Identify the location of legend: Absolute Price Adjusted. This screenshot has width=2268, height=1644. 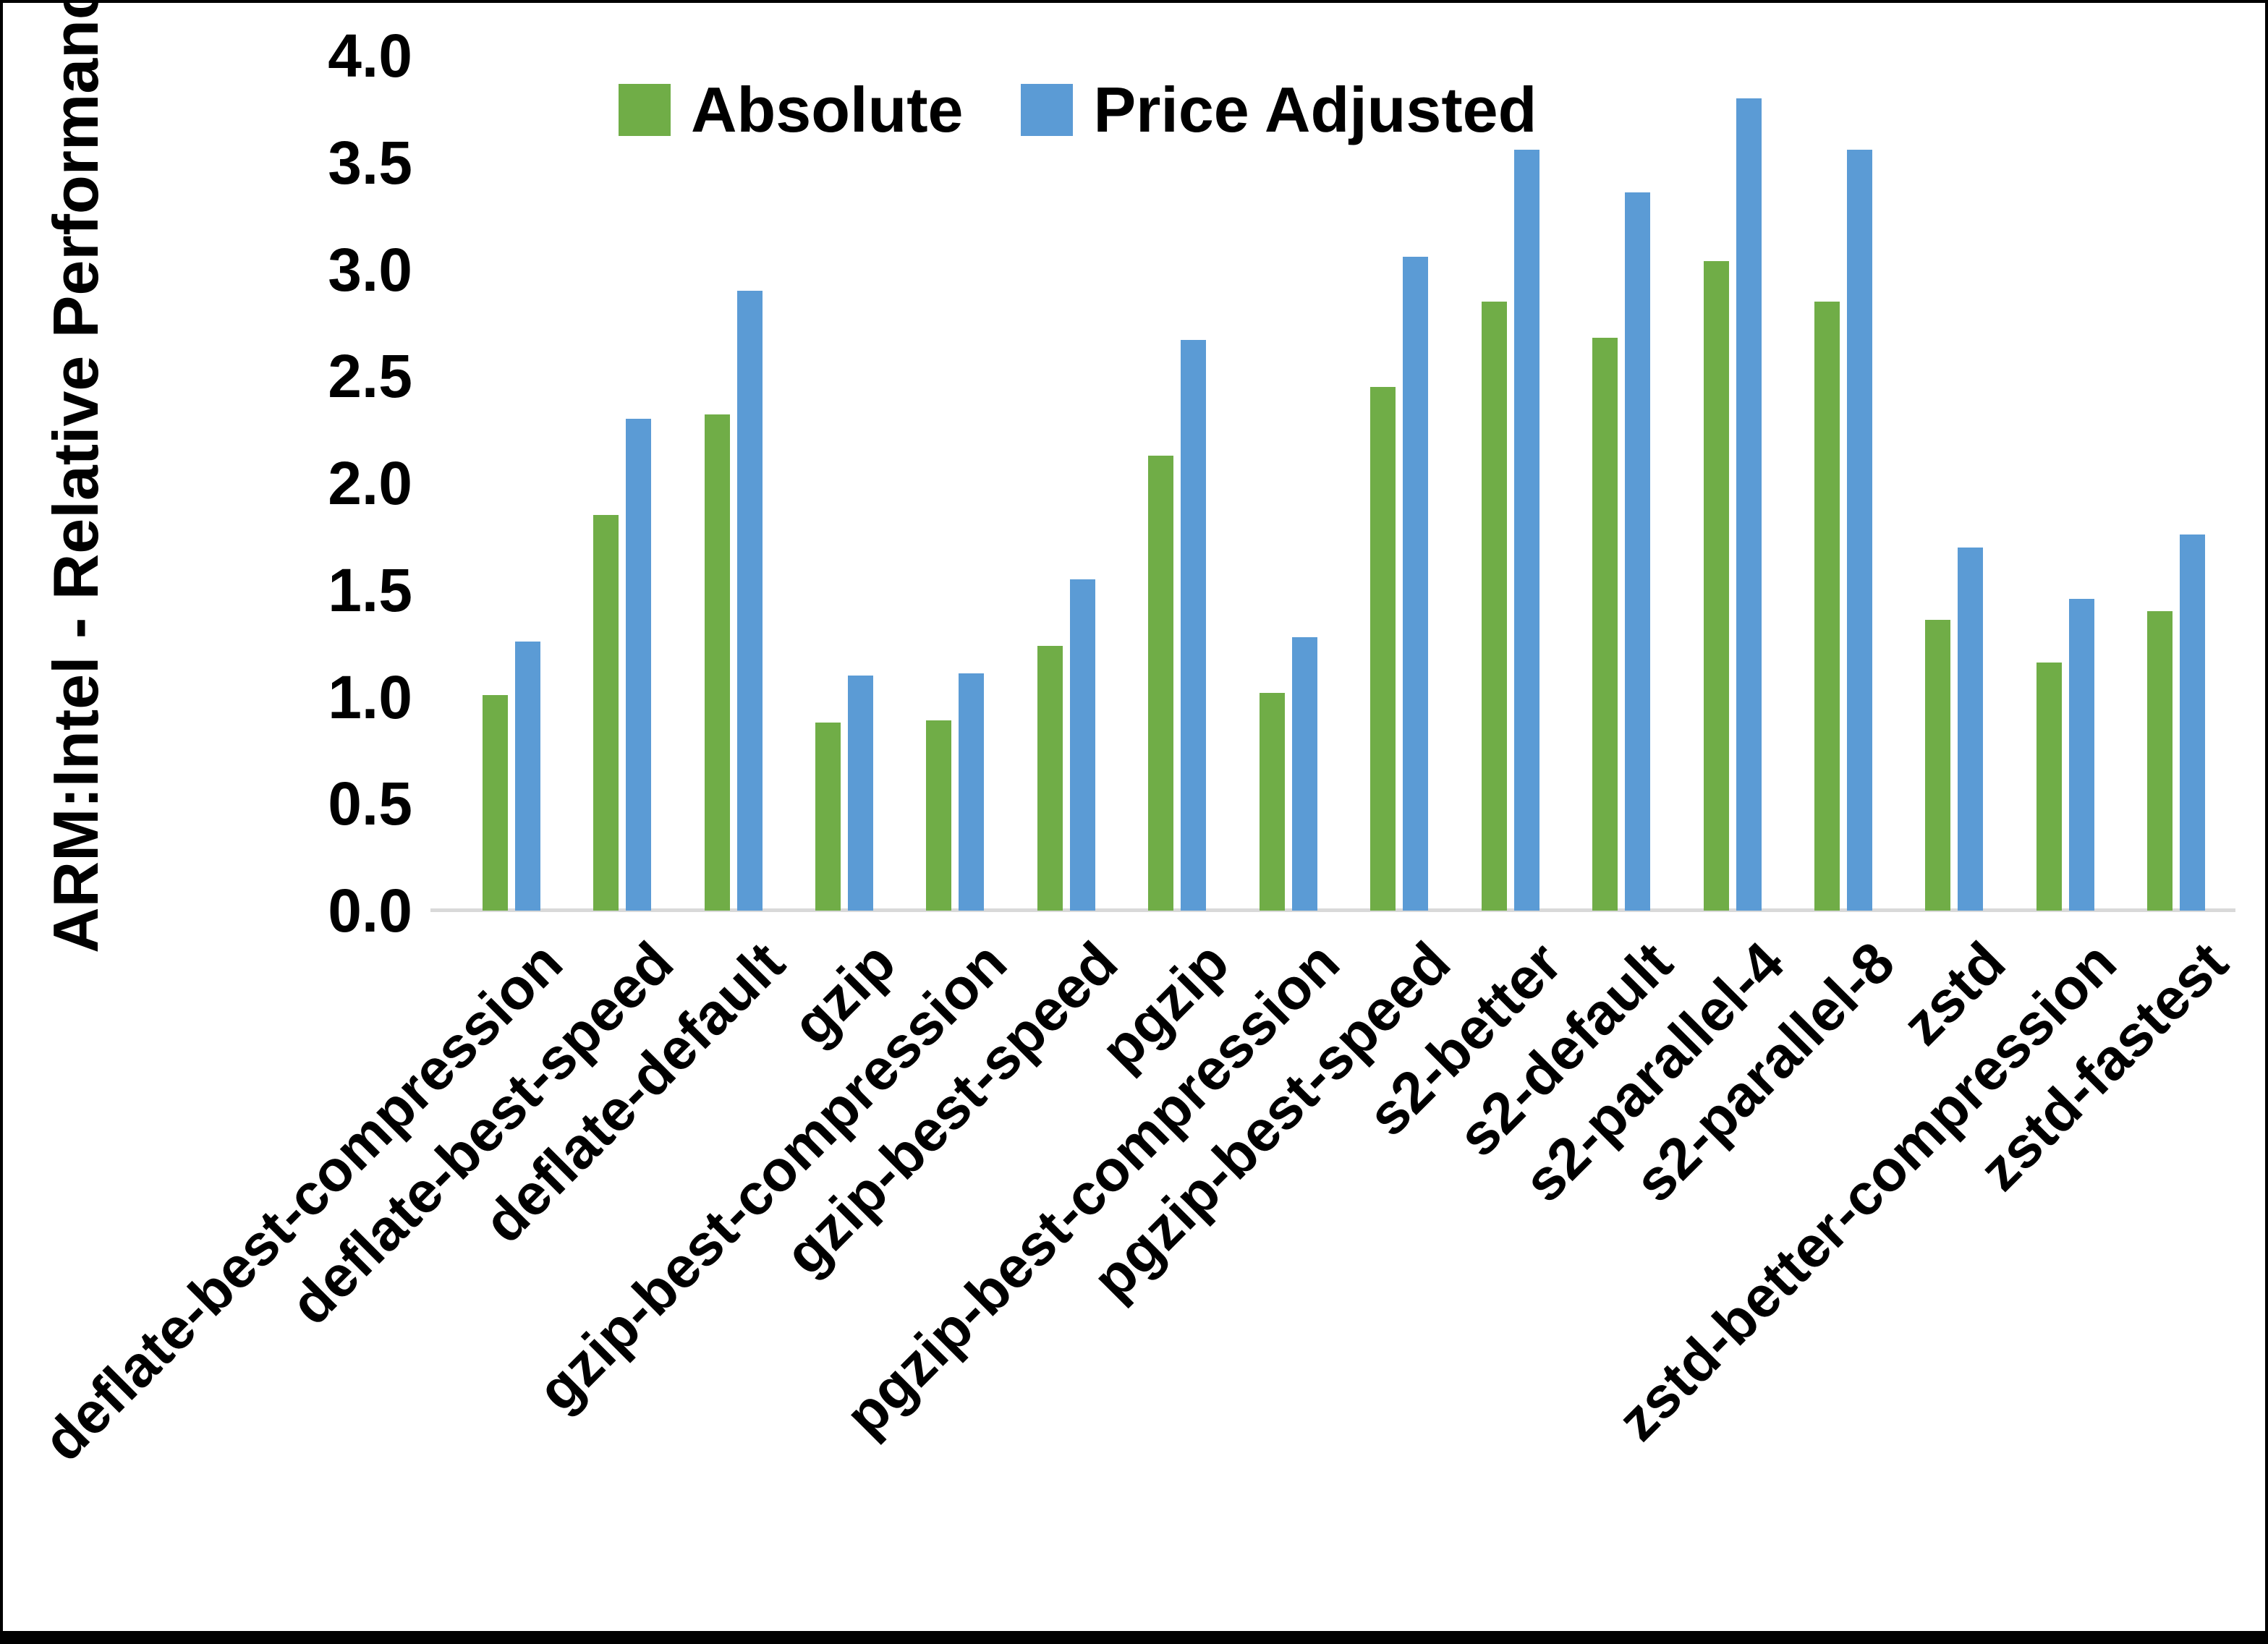
(1078, 110).